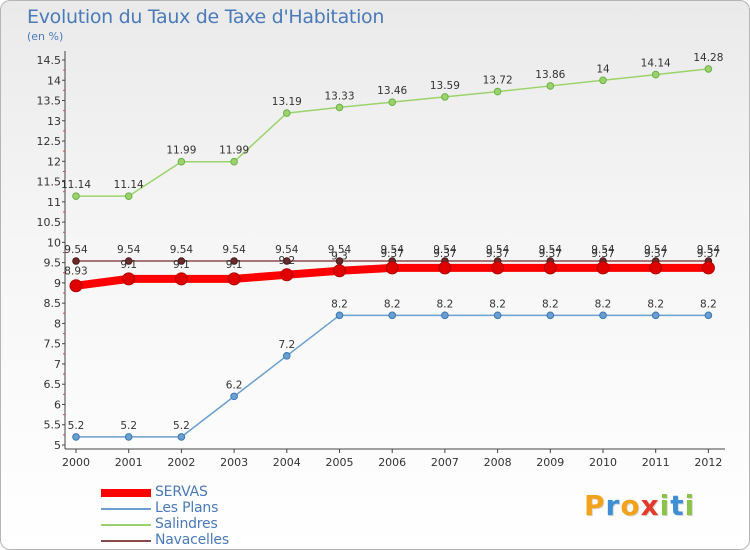 The width and height of the screenshot is (750, 550). Describe the element at coordinates (53, 384) in the screenshot. I see `y-tick-label: 6.5` at that location.